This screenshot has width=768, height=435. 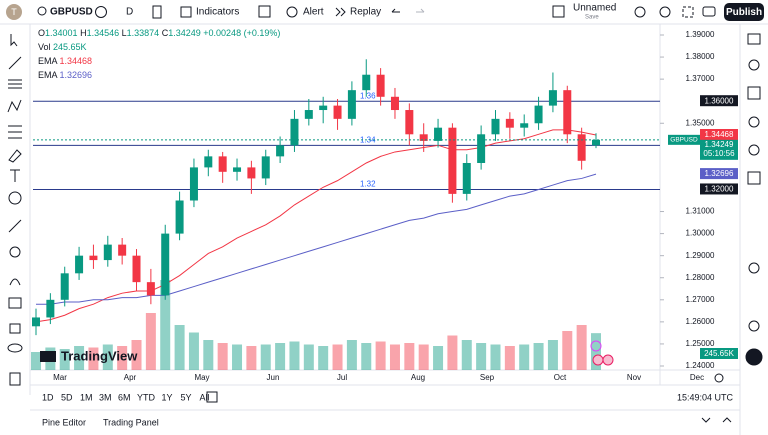 What do you see at coordinates (186, 397) in the screenshot?
I see `range-button: 5Y` at bounding box center [186, 397].